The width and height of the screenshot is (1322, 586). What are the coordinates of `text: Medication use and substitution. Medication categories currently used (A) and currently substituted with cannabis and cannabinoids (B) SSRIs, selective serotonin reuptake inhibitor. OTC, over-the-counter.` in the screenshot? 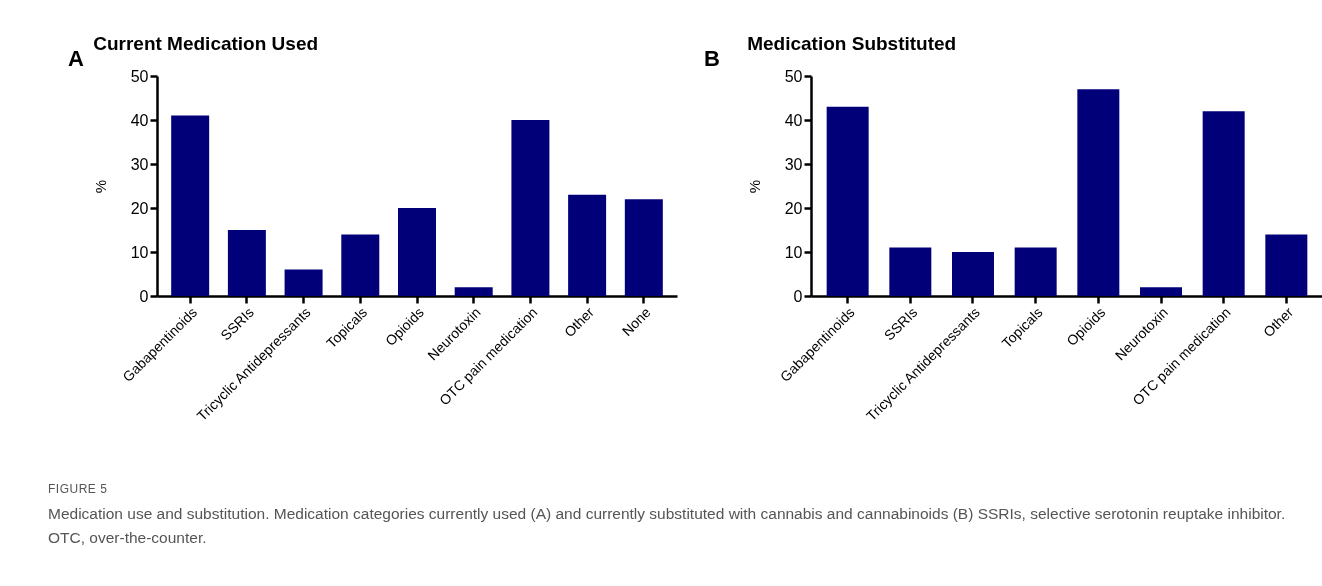 It's located at (667, 526).